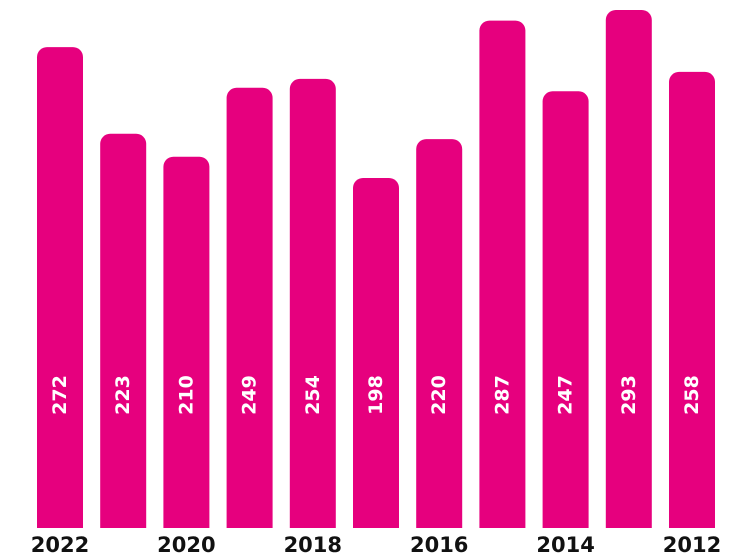 Image resolution: width=740 pixels, height=559 pixels. I want to click on bar-value-label-2020: 210, so click(186, 395).